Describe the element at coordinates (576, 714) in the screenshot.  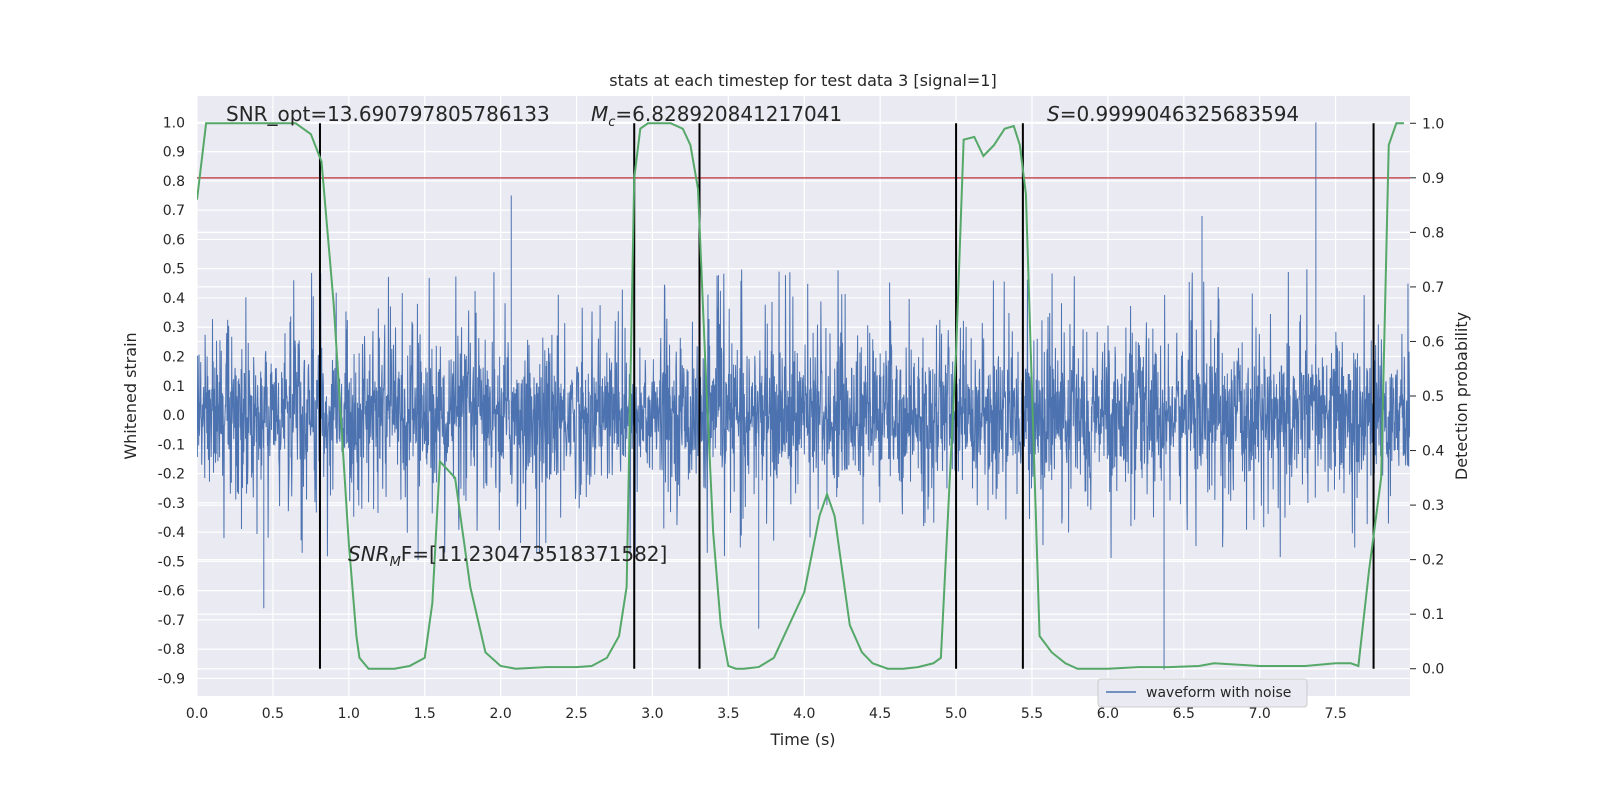
I see `x-tick-label: 2.5` at that location.